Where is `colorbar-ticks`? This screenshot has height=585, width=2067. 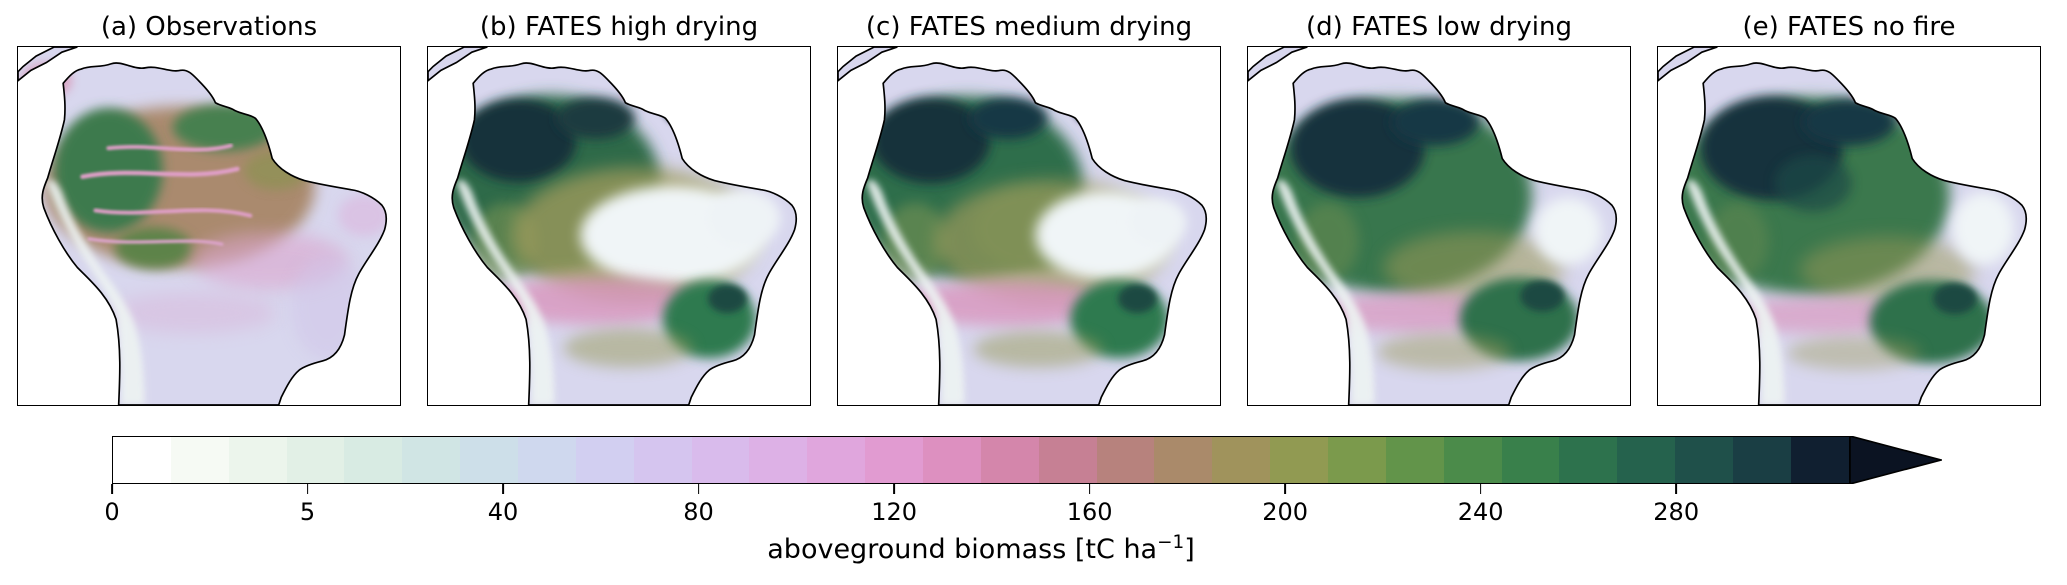
colorbar-ticks is located at coordinates (980, 490).